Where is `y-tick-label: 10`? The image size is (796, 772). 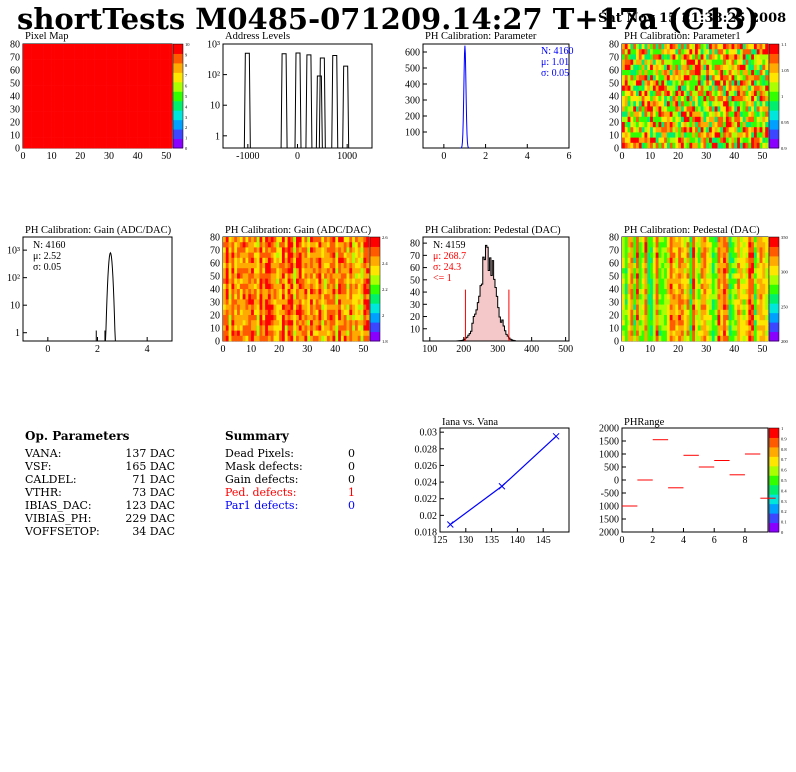
y-tick-label: 10 is located at coordinates (15, 136).